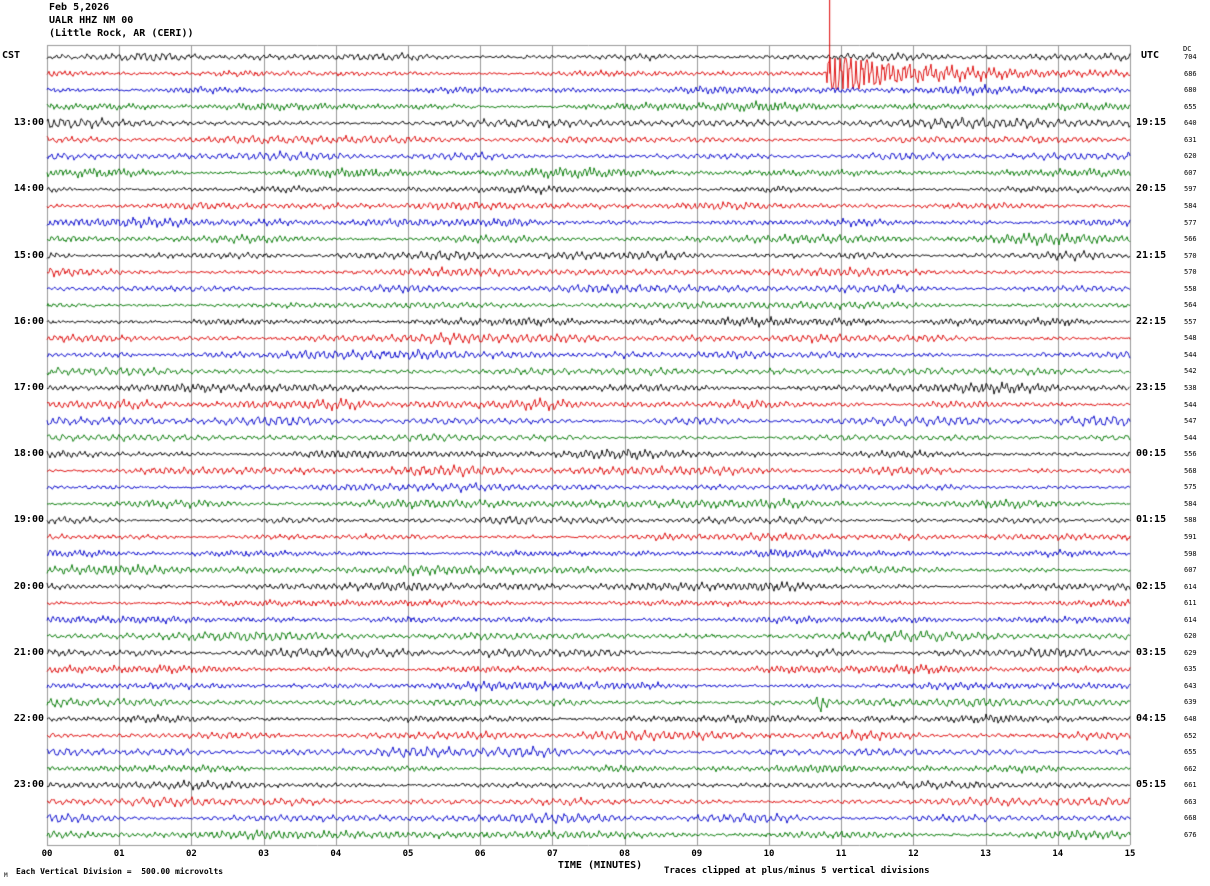  What do you see at coordinates (1190, 189) in the screenshot?
I see `dc-value: 597` at bounding box center [1190, 189].